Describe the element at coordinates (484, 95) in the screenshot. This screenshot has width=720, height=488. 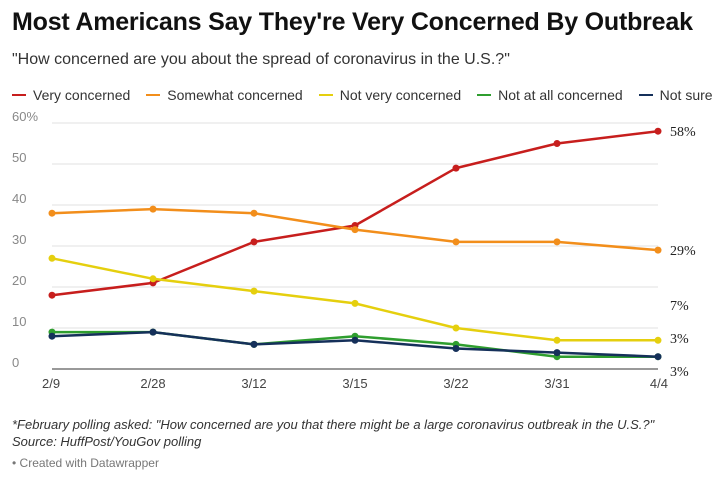
I see `legend-swatch-not-at-all-concerned` at that location.